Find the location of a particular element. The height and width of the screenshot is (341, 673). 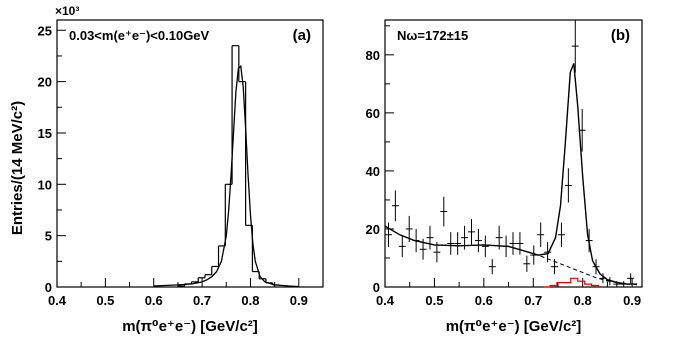

fit-curve is located at coordinates (226, 176).